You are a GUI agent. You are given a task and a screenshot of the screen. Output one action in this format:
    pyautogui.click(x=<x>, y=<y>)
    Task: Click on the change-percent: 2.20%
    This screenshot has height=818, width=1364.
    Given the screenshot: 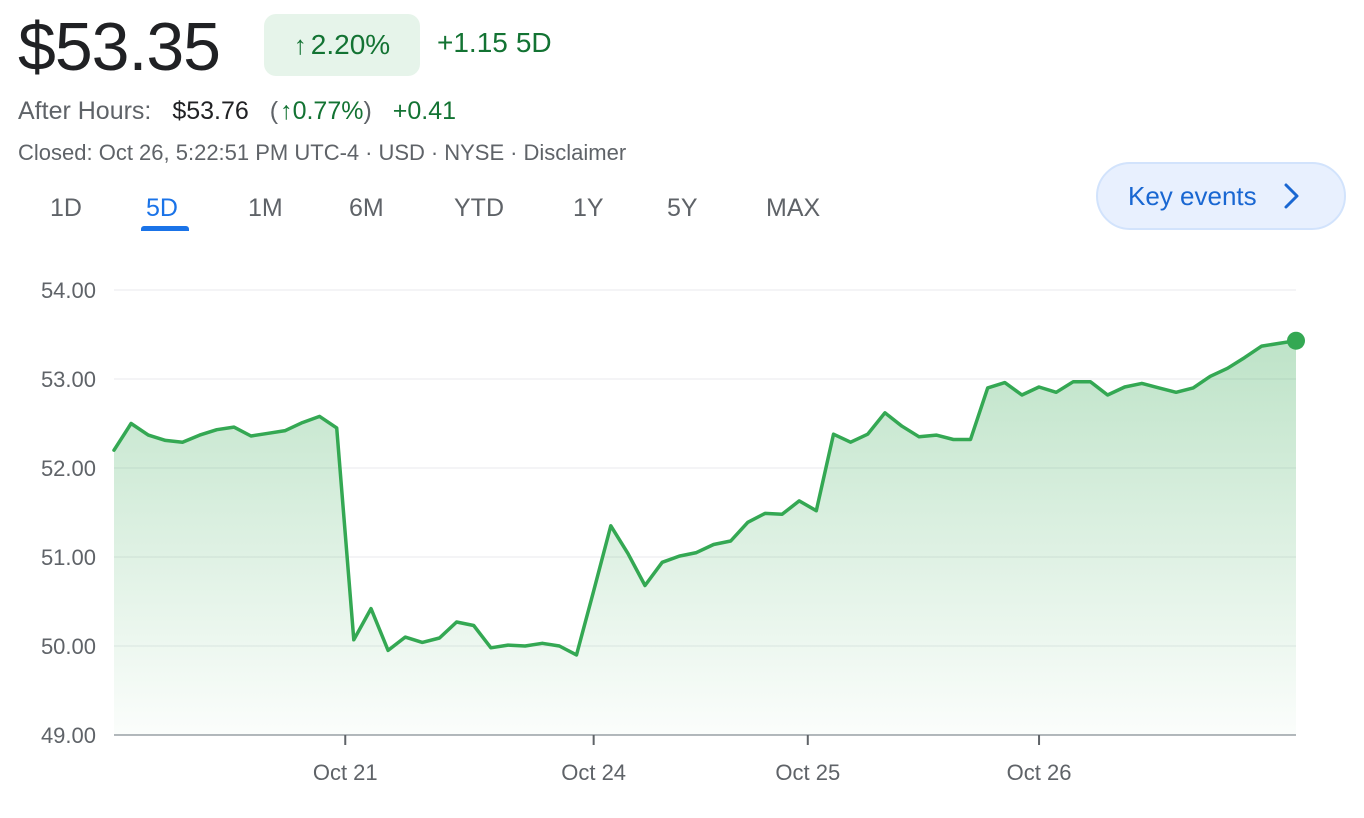 What is the action you would take?
    pyautogui.click(x=350, y=44)
    